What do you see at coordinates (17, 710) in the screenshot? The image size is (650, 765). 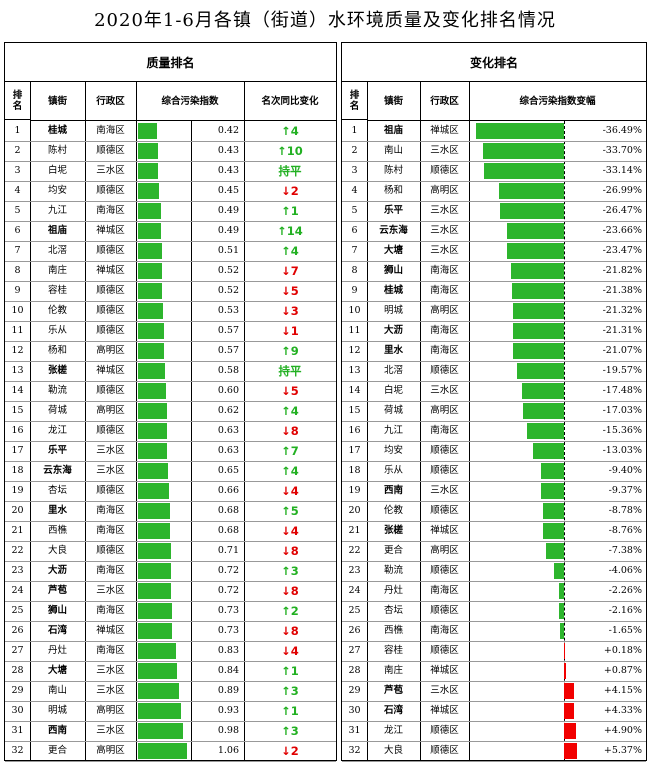 I see `rank-cell: 30` at bounding box center [17, 710].